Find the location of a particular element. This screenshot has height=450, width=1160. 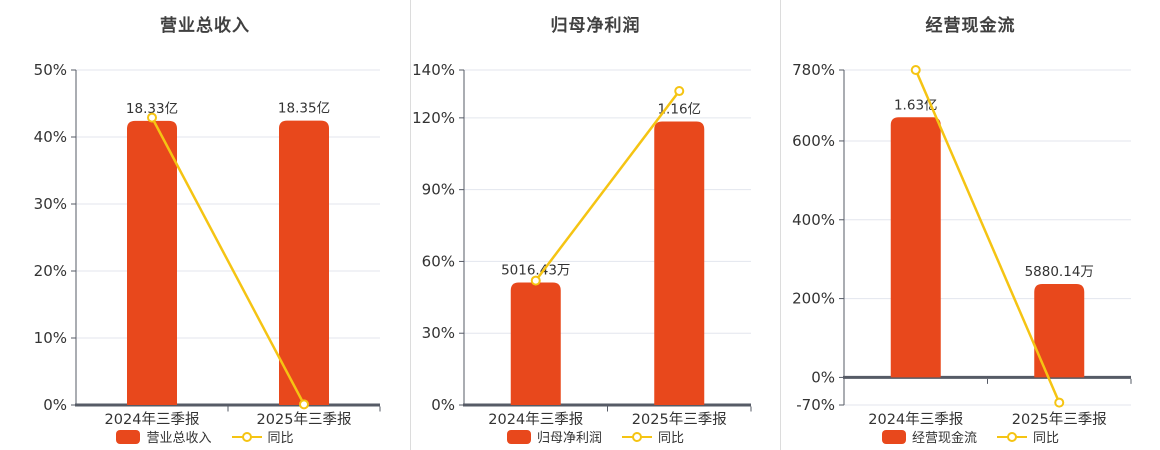

legend-net-profit: 归母净利润 同比 is located at coordinates (595, 436).